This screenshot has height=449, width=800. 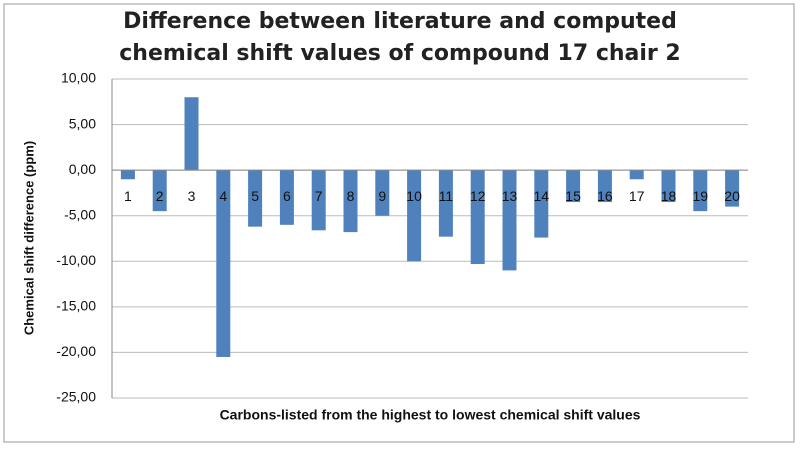 I want to click on x-tick-label: 7, so click(x=319, y=196).